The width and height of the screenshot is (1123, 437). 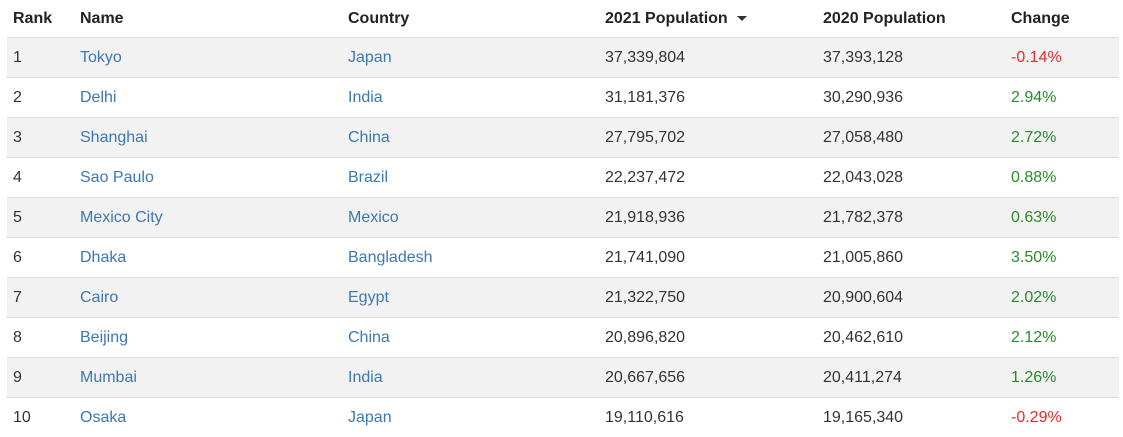 I want to click on cell-change: 2.02%, so click(x=1033, y=297).